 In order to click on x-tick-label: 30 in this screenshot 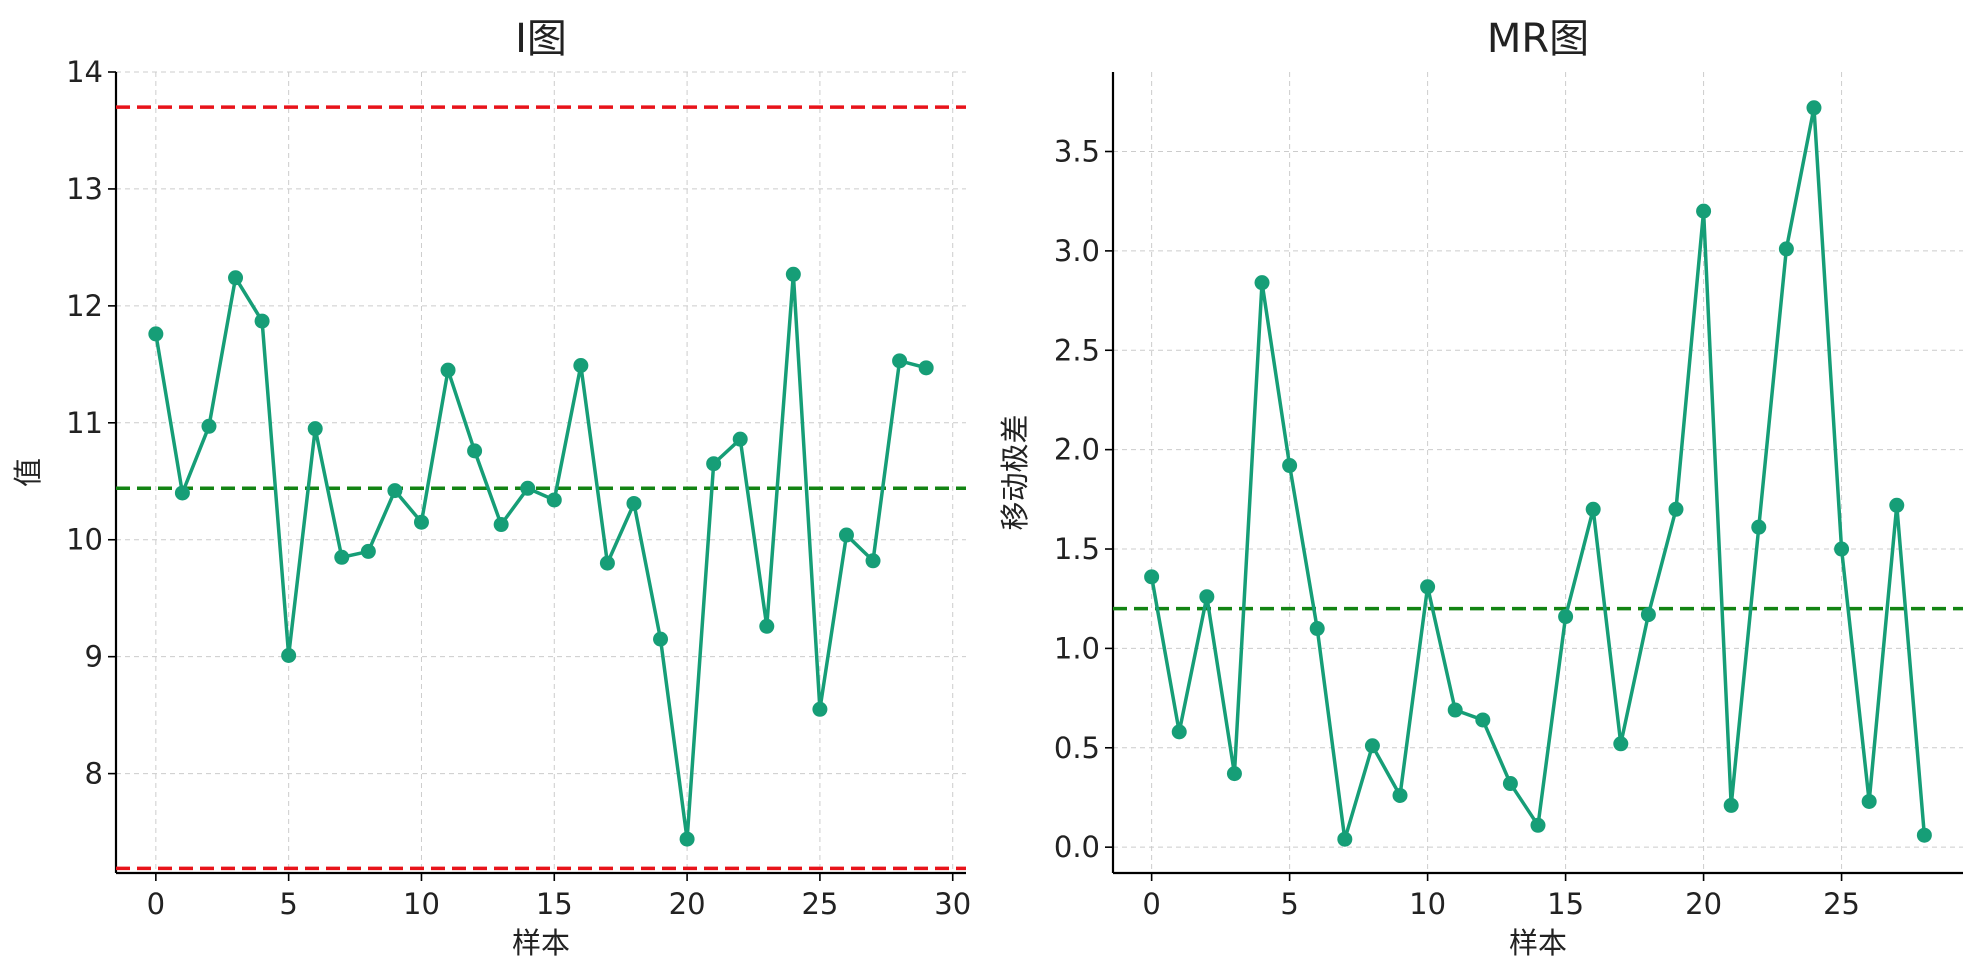, I will do `click(952, 904)`.